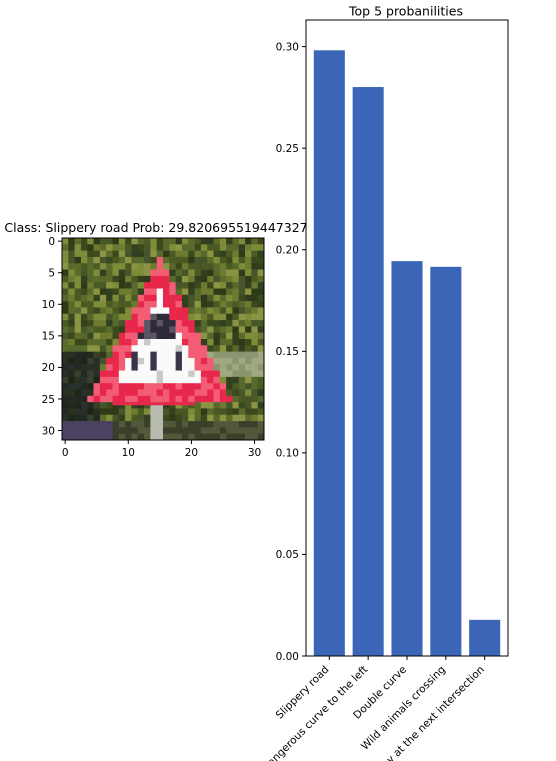 This screenshot has height=761, width=556. I want to click on image-y-axis: 051015202530, so click(52, 336).